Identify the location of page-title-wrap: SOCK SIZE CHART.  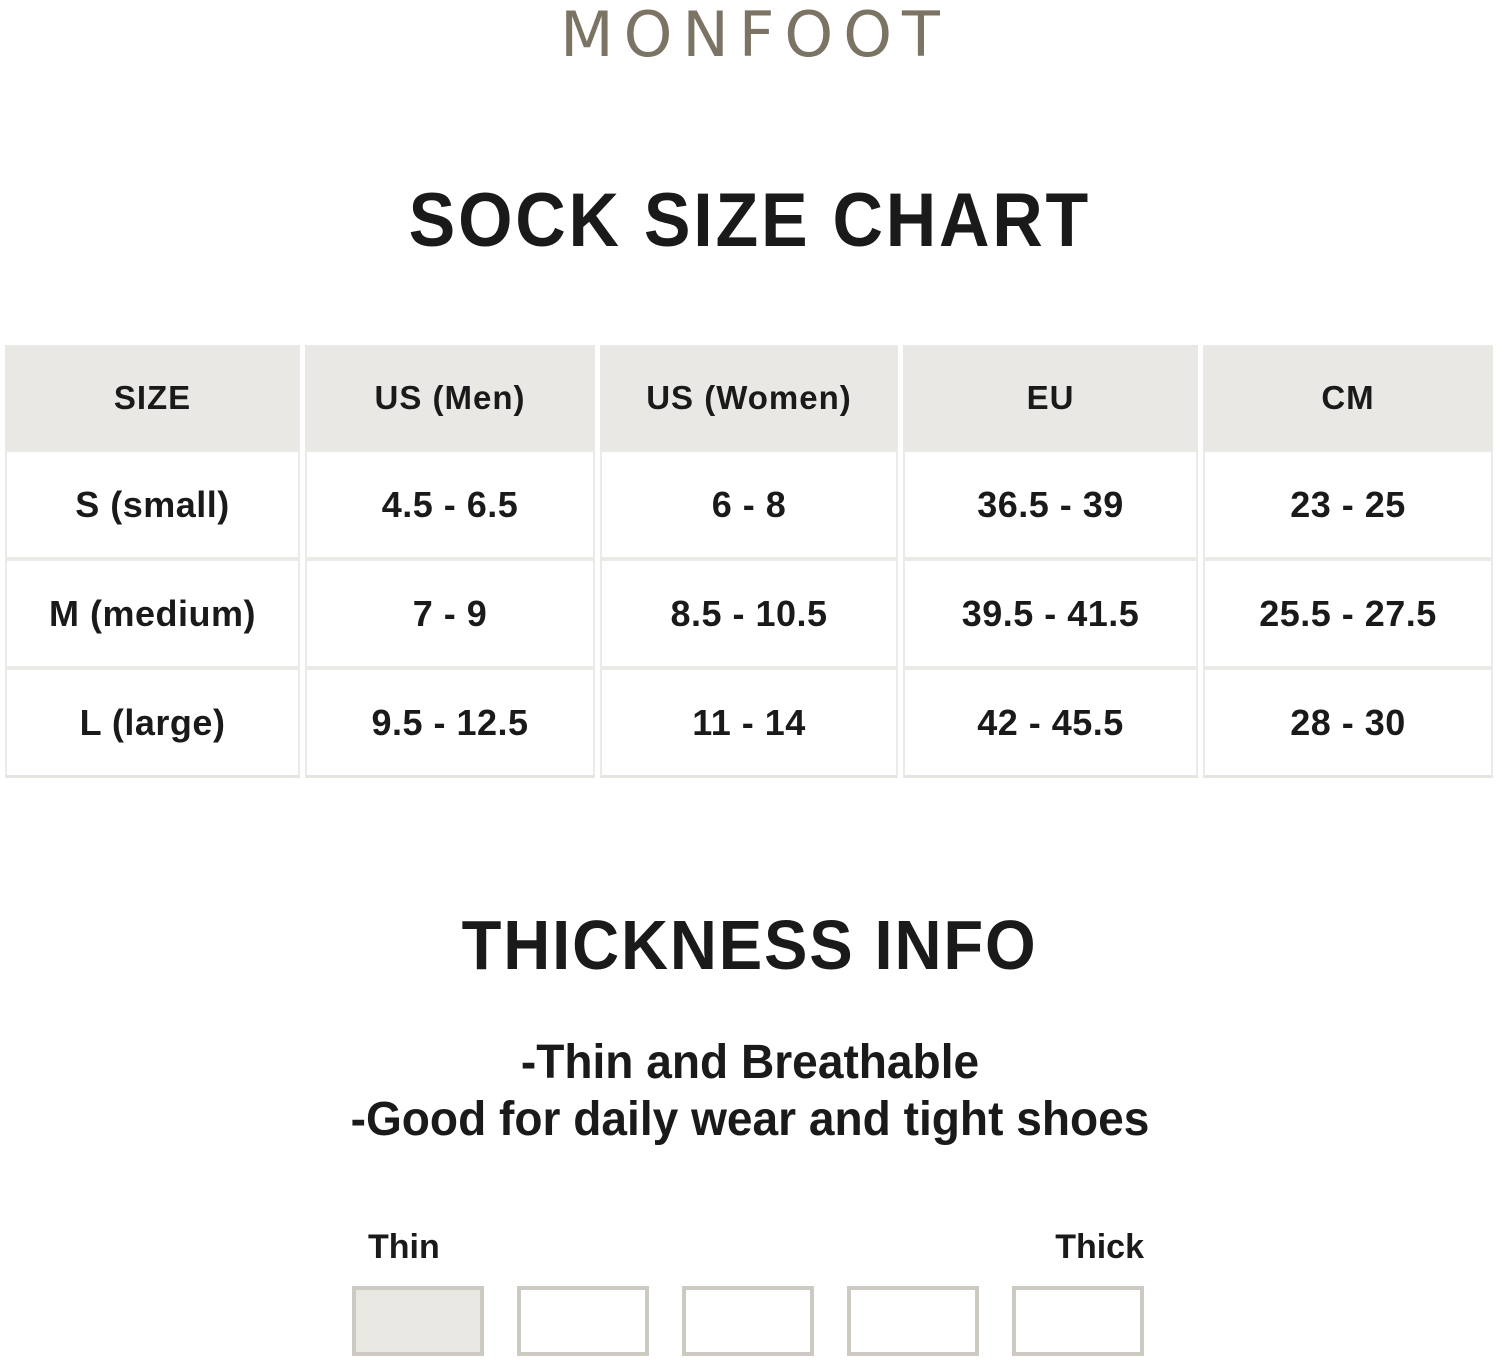
(750, 220).